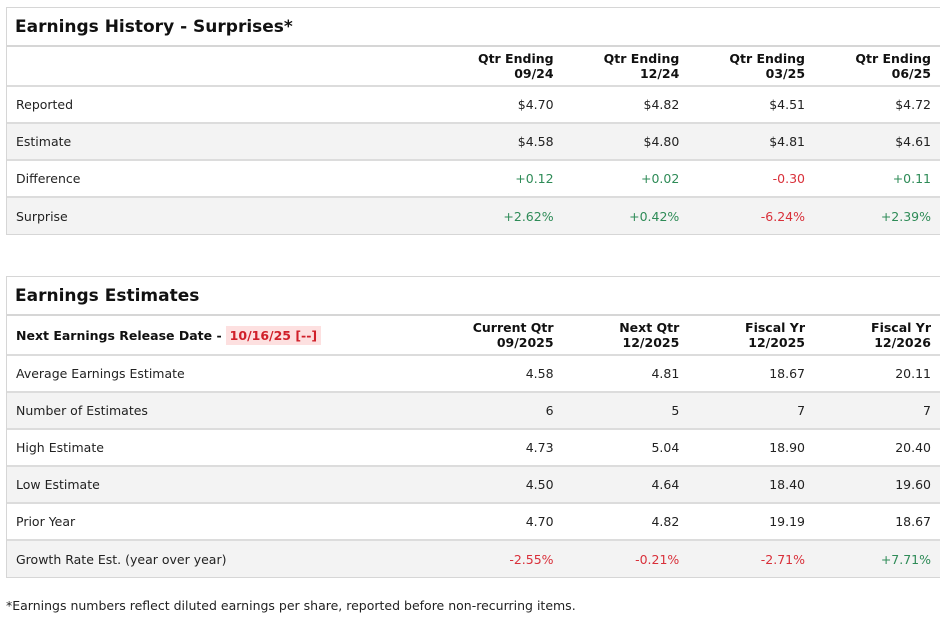  What do you see at coordinates (217, 142) in the screenshot?
I see `row-label: Estimate` at bounding box center [217, 142].